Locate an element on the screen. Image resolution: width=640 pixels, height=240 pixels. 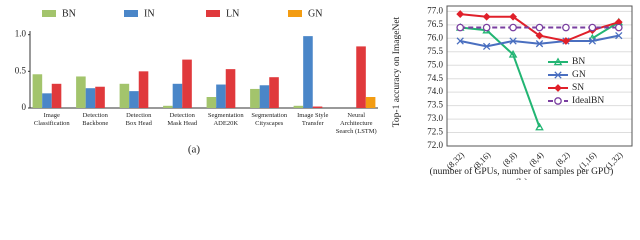
y-tick-label: 74.0 is located at coordinates (435, 91).